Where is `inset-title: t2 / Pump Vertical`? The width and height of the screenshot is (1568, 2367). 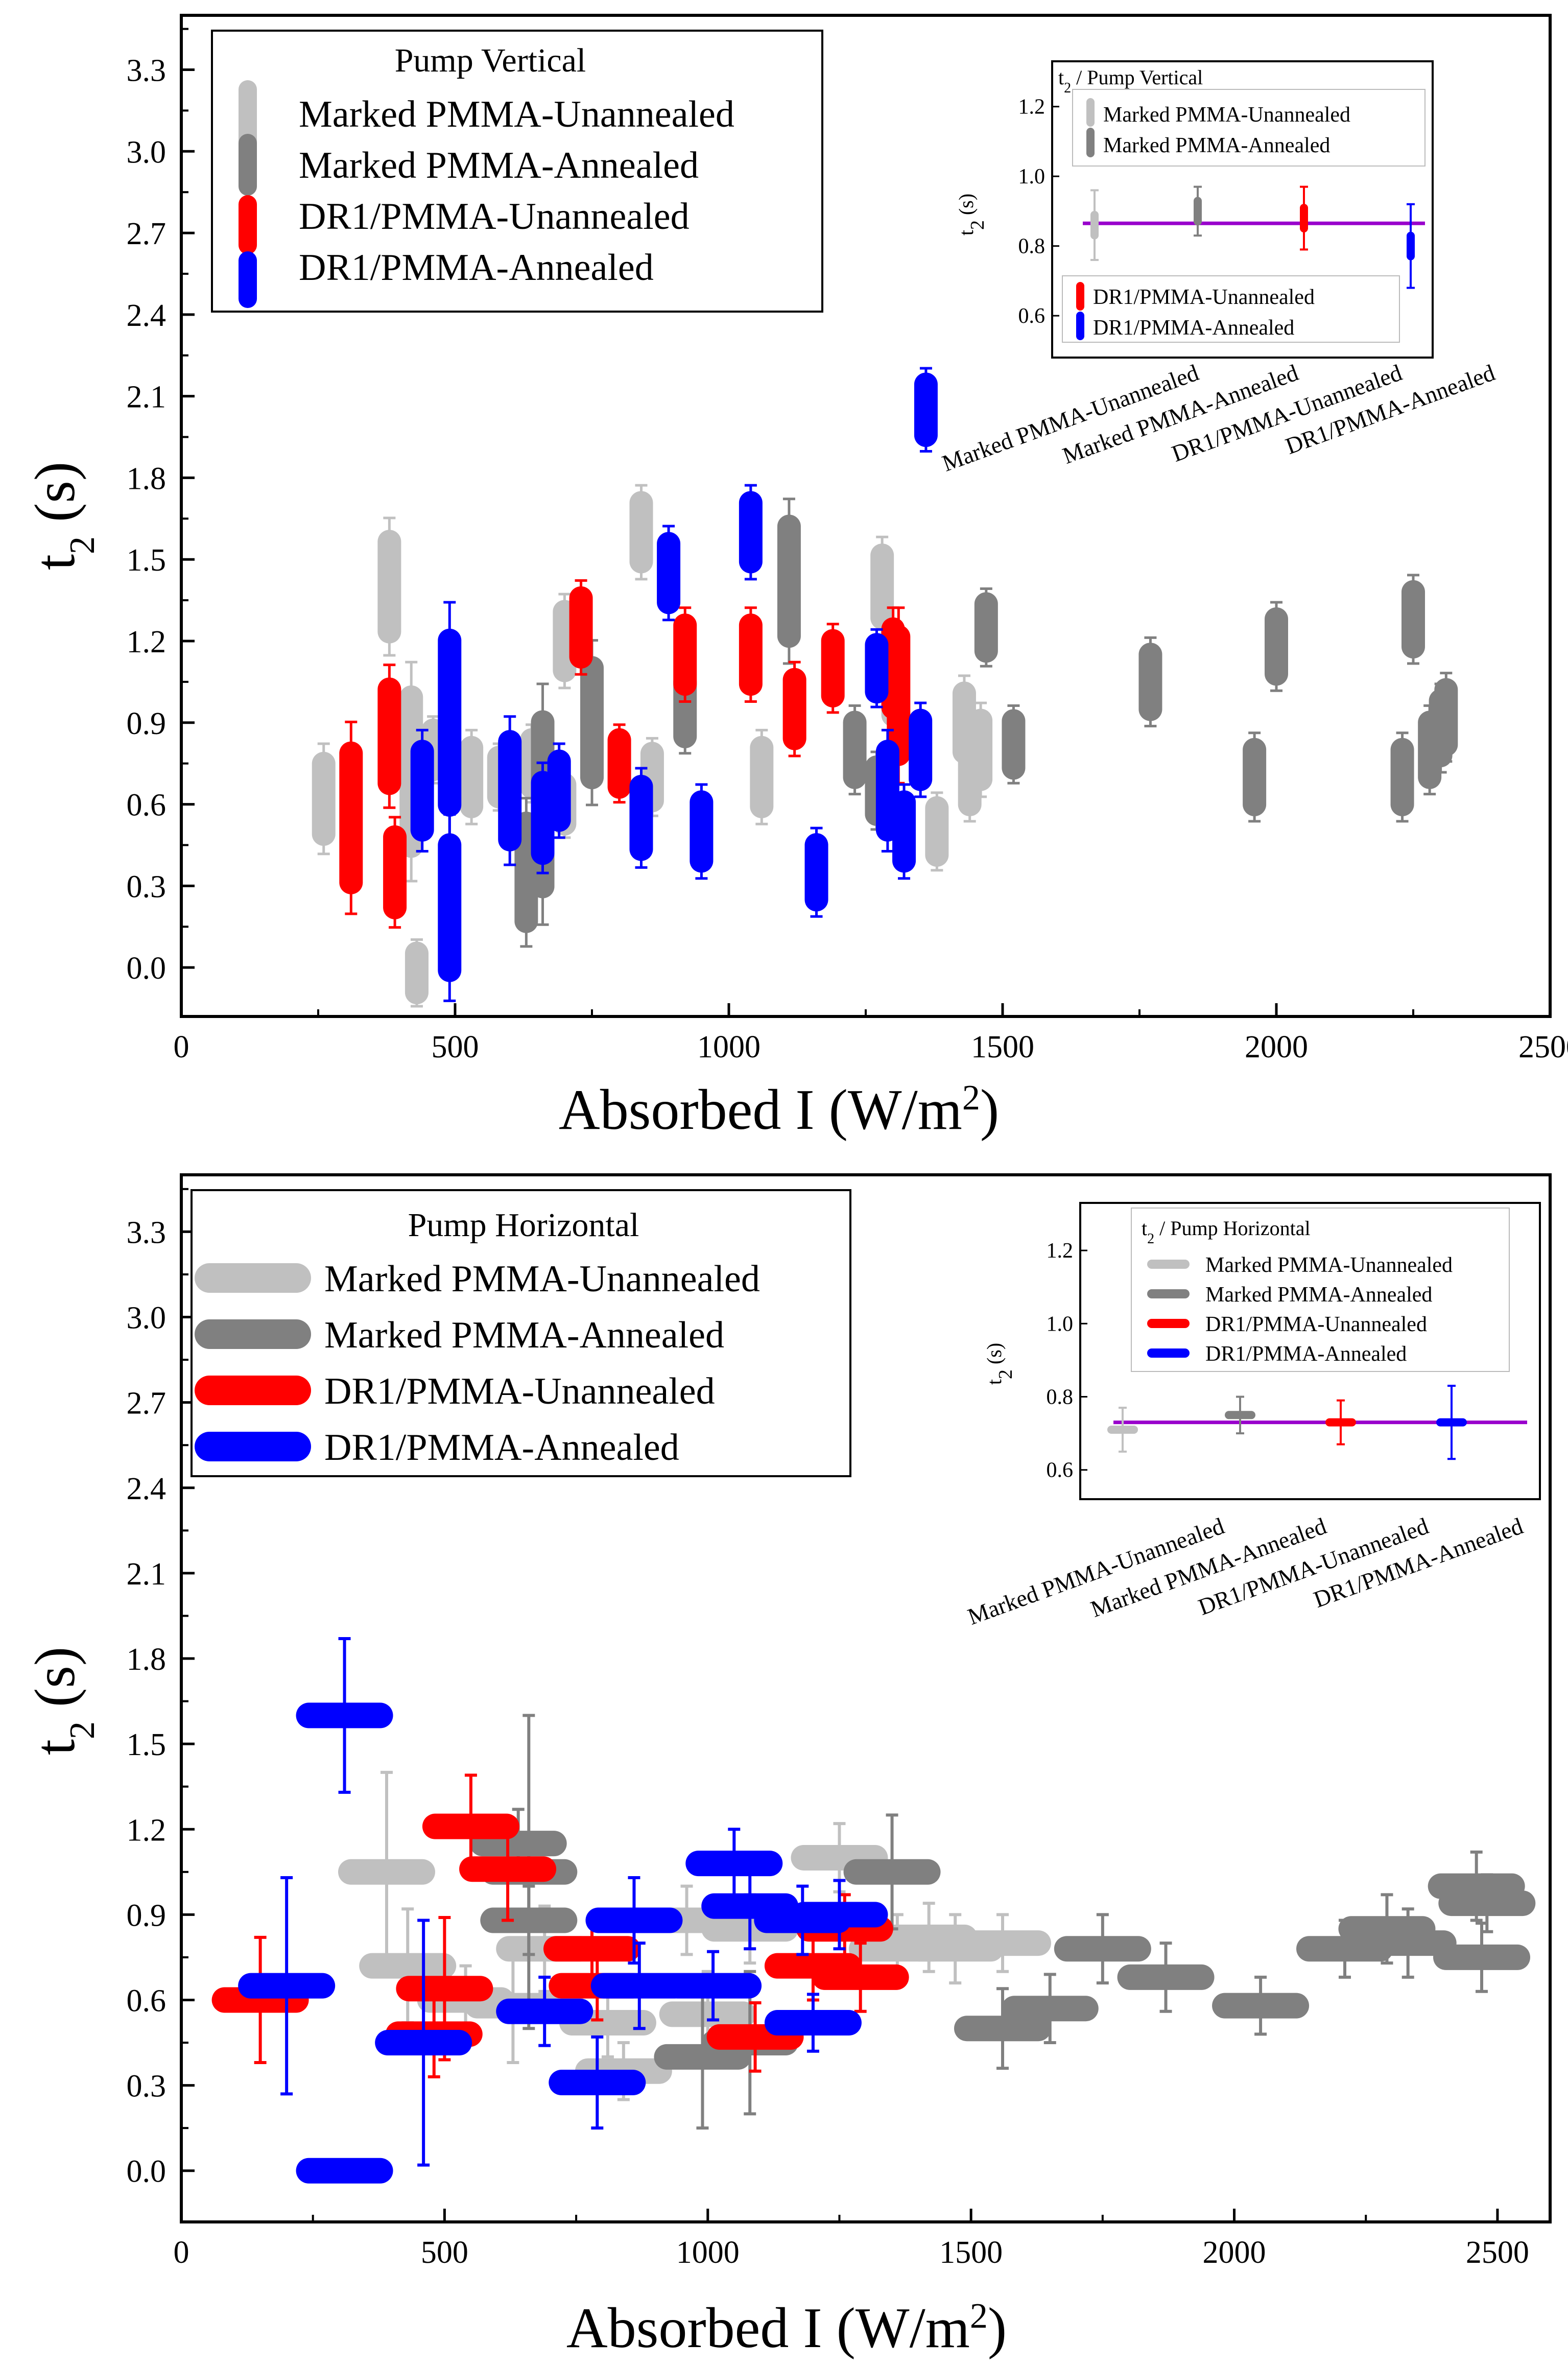
inset-title: t2 / Pump Vertical is located at coordinates (1130, 81).